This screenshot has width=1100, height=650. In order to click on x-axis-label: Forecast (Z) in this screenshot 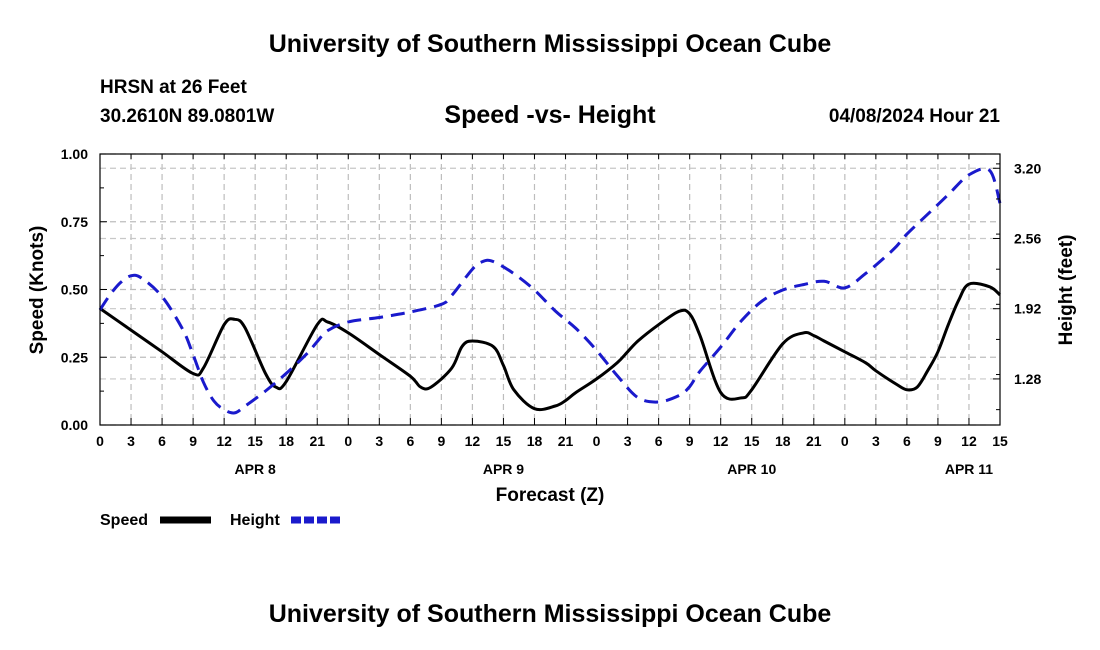, I will do `click(550, 495)`.